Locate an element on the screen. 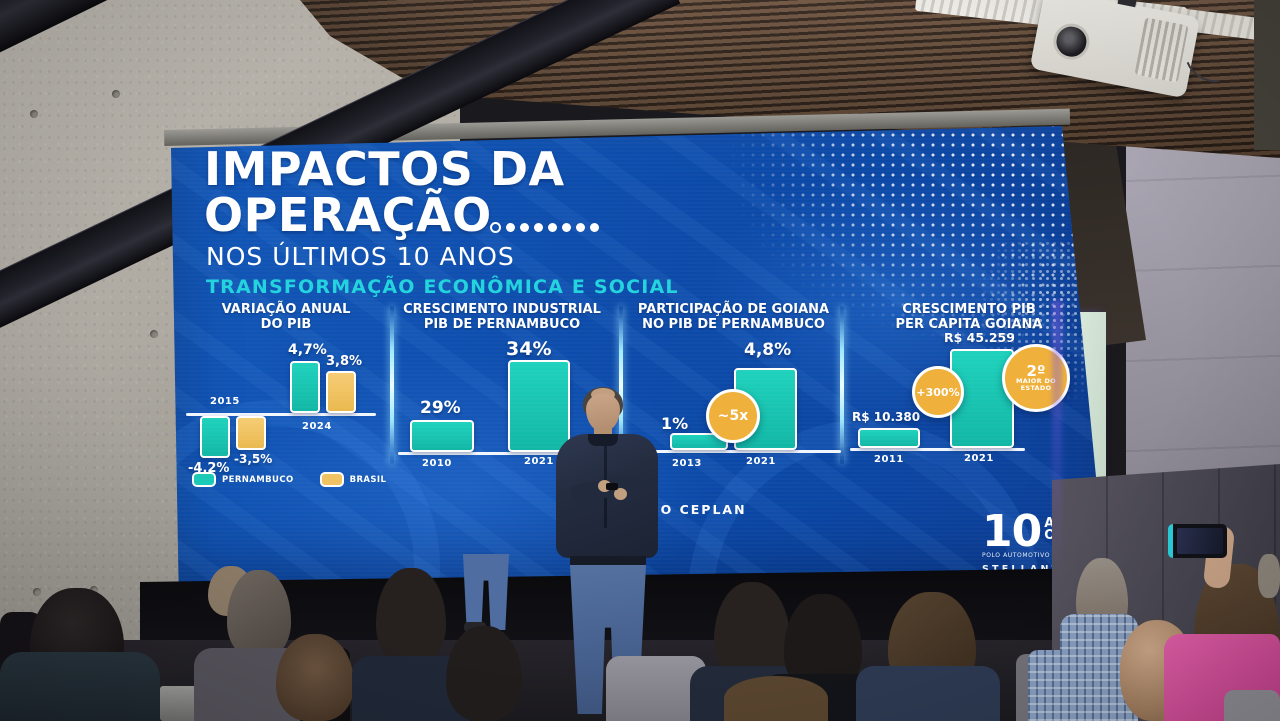 The width and height of the screenshot is (1280, 721). chart-title: VARIAÇÃO ANUAL DO PIB is located at coordinates (286, 317).